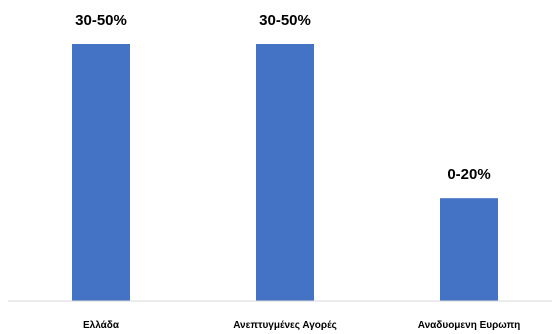 The height and width of the screenshot is (334, 557). Describe the element at coordinates (101, 325) in the screenshot. I see `category-label-1: Ελλάδα` at that location.